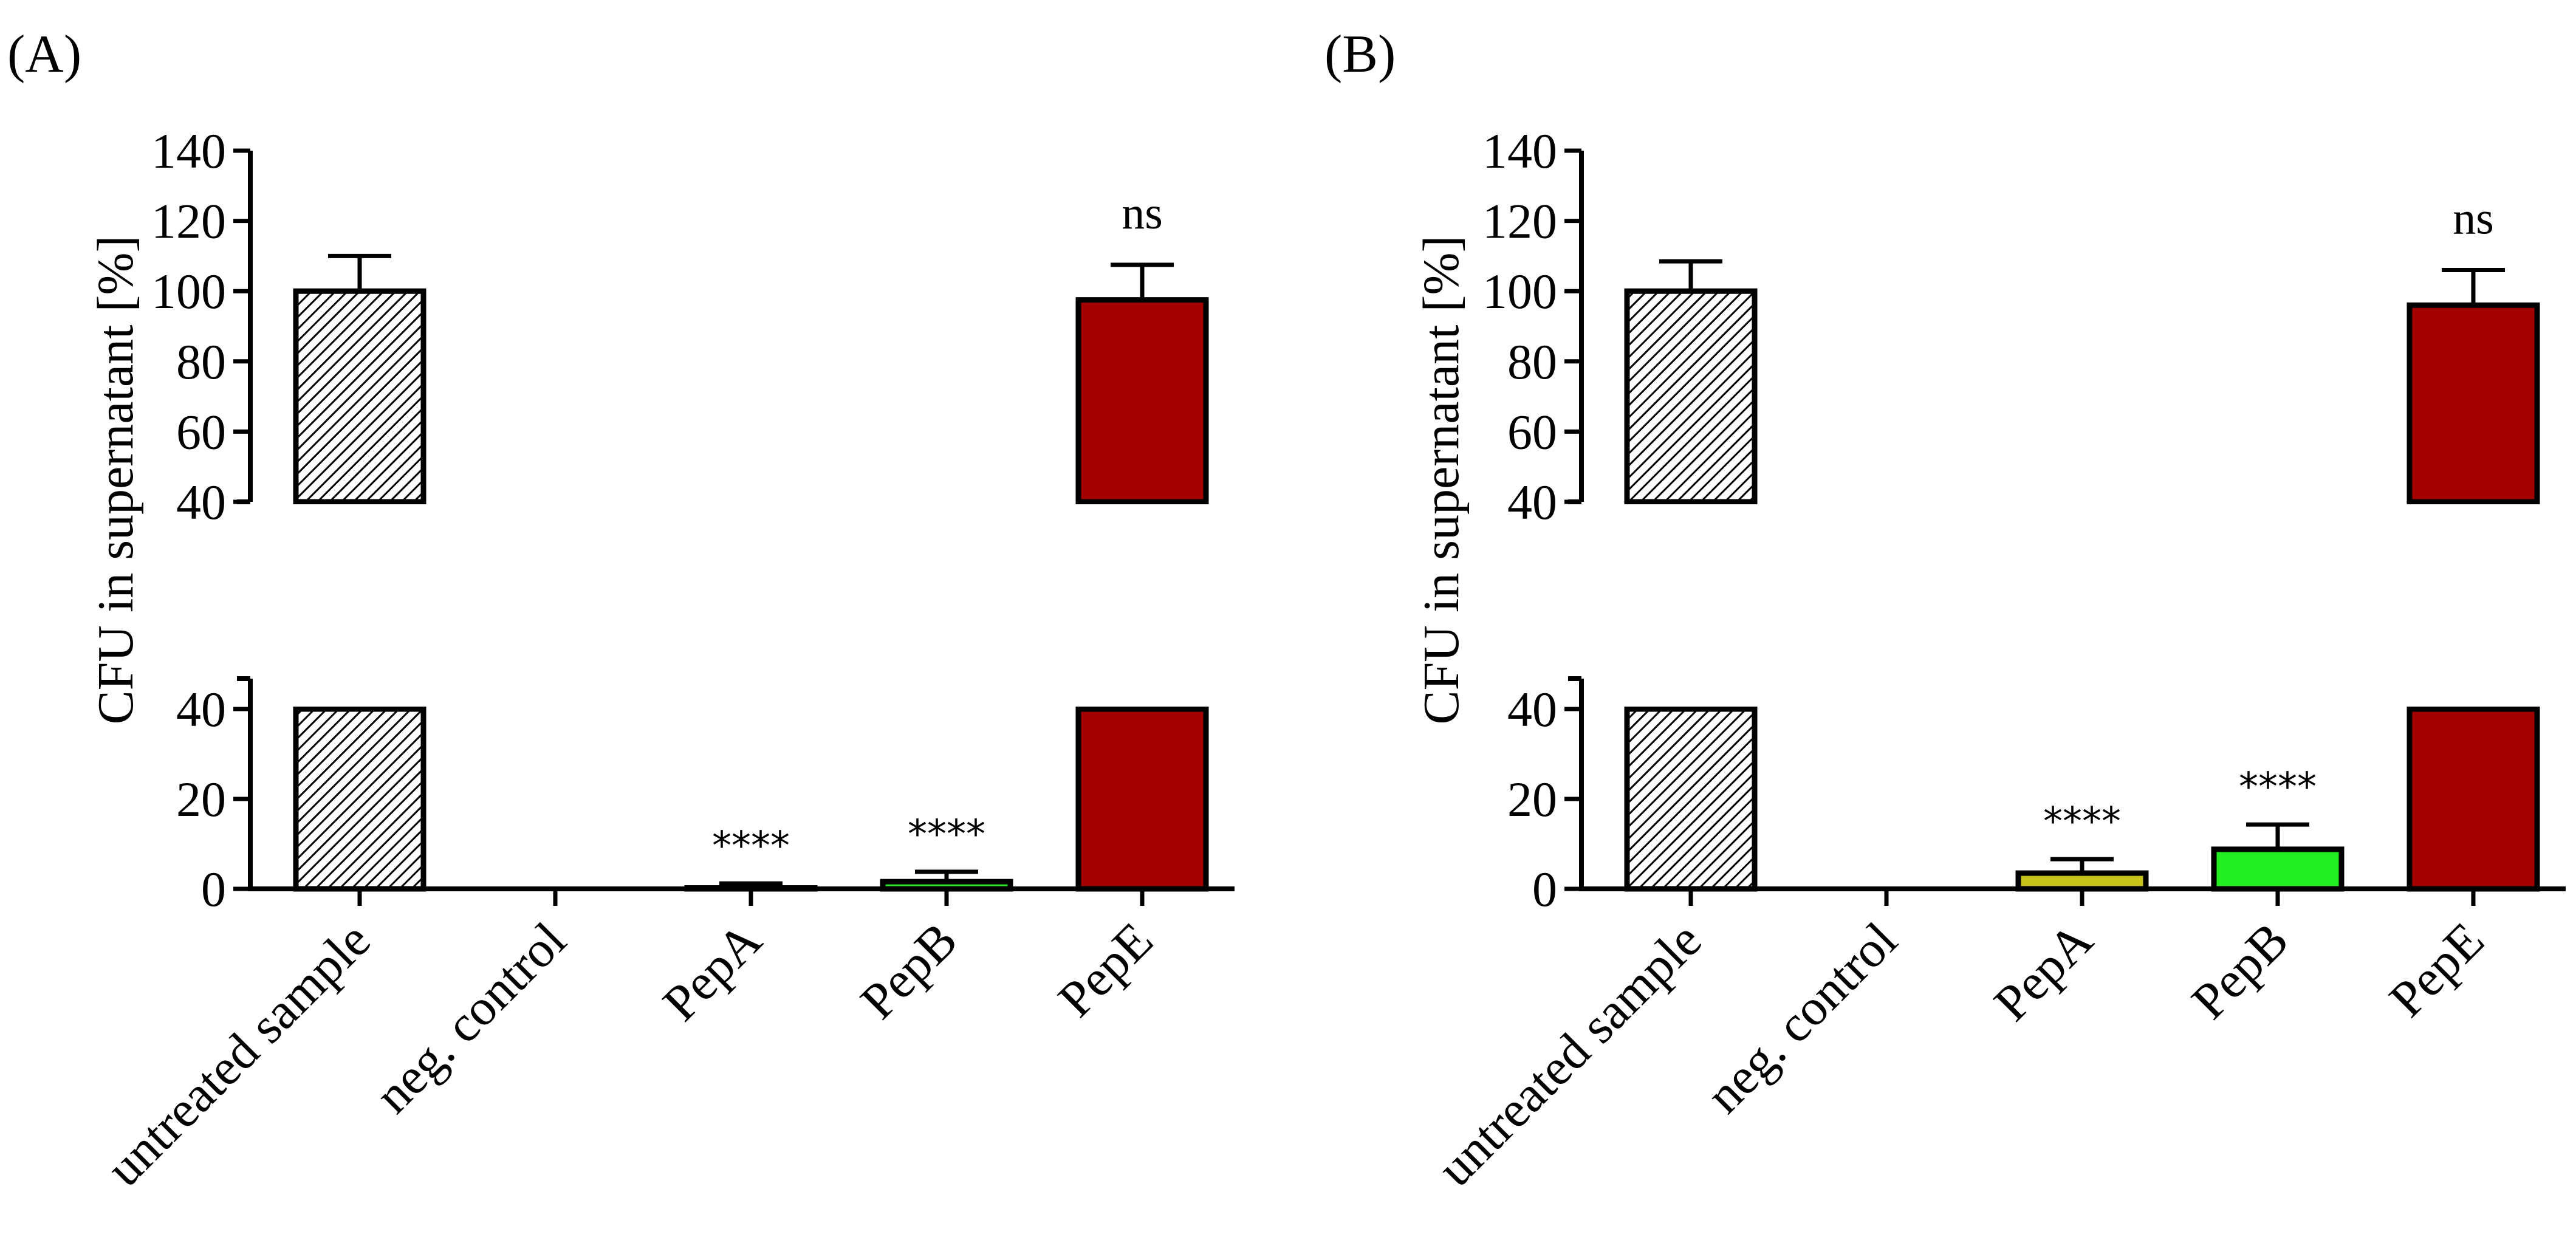  What do you see at coordinates (2082, 865) in the screenshot?
I see `error-bar-pepa` at bounding box center [2082, 865].